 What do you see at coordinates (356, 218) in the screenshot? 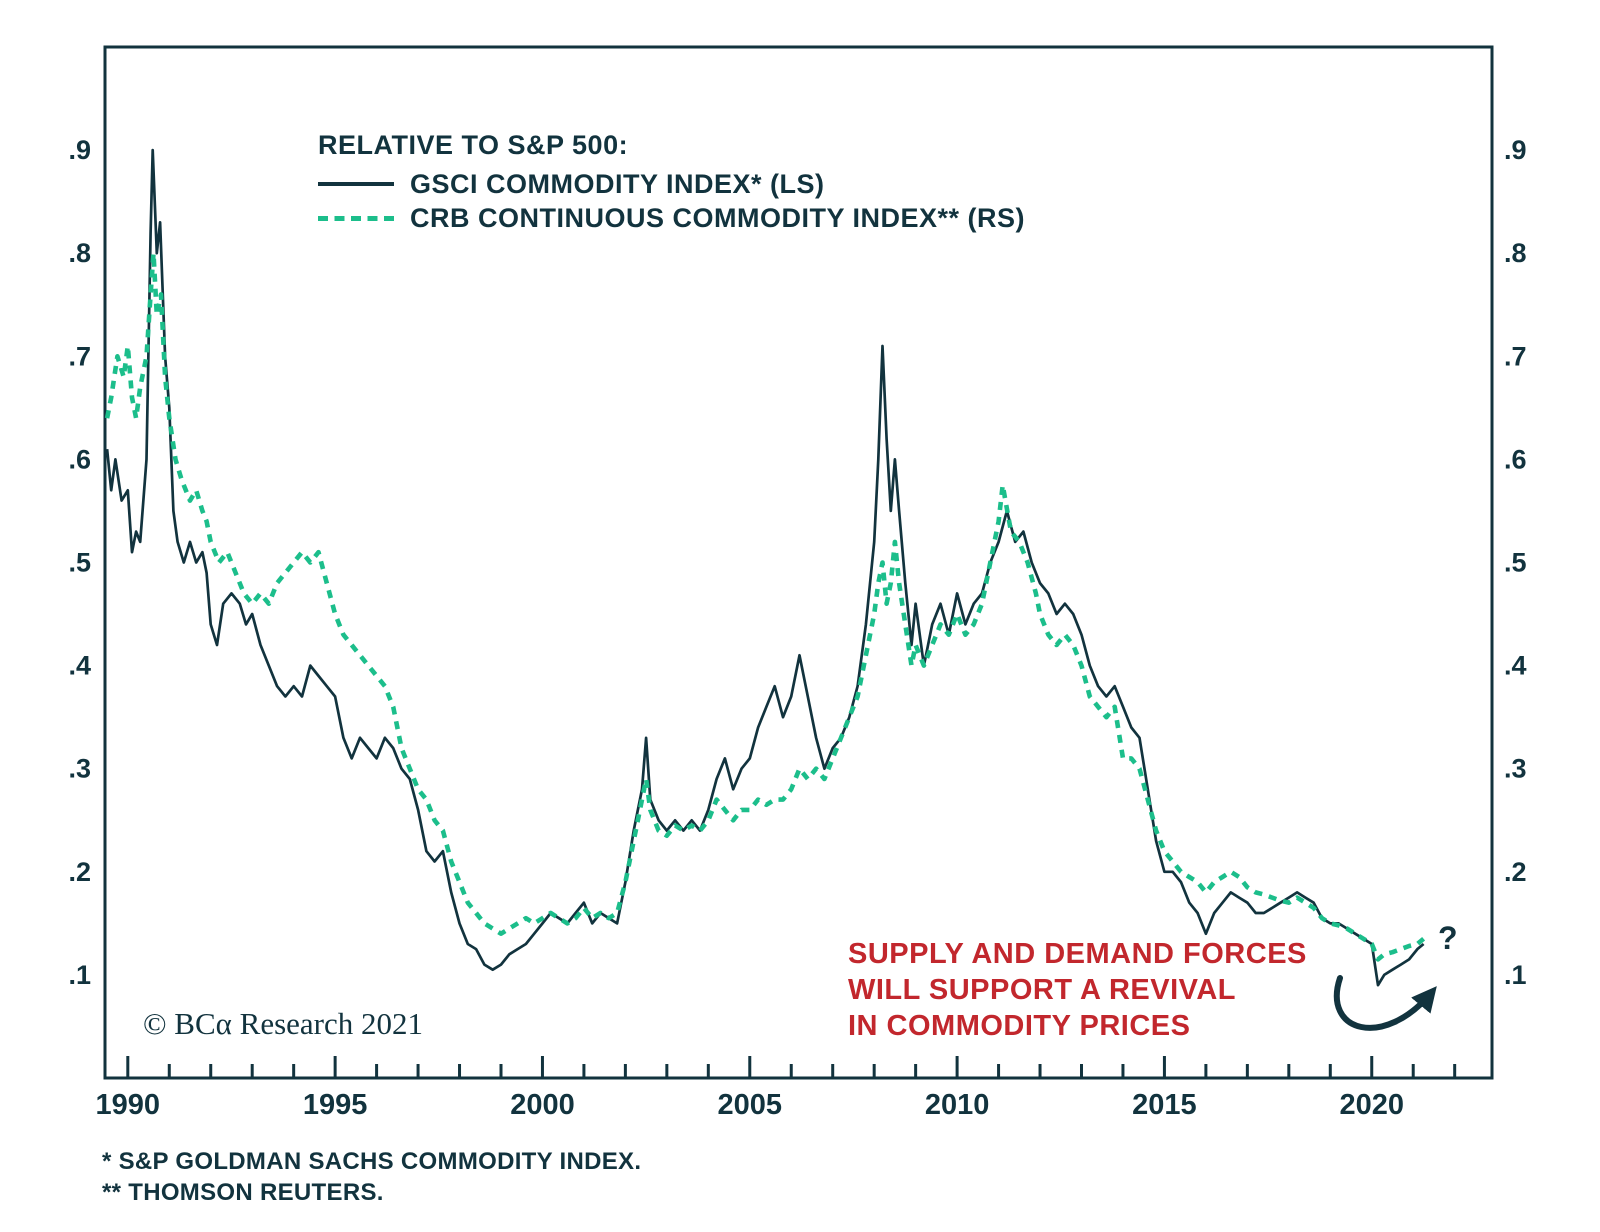
I see `crb-dashed-line-swatch` at bounding box center [356, 218].